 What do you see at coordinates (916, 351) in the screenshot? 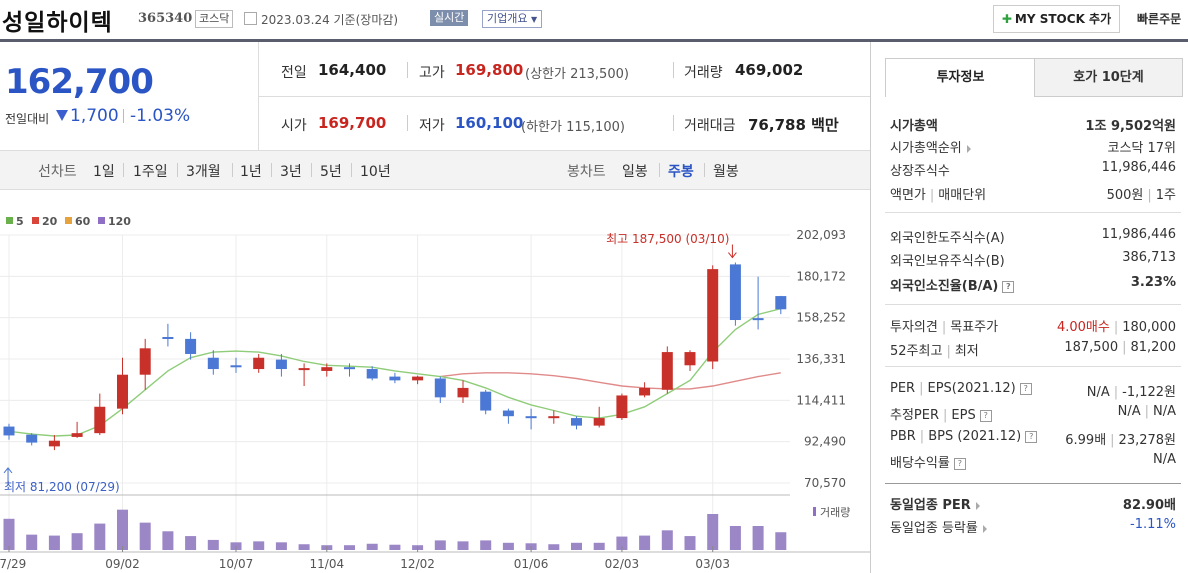
I see `info-c-1-label-text: 52주최고` at bounding box center [916, 351].